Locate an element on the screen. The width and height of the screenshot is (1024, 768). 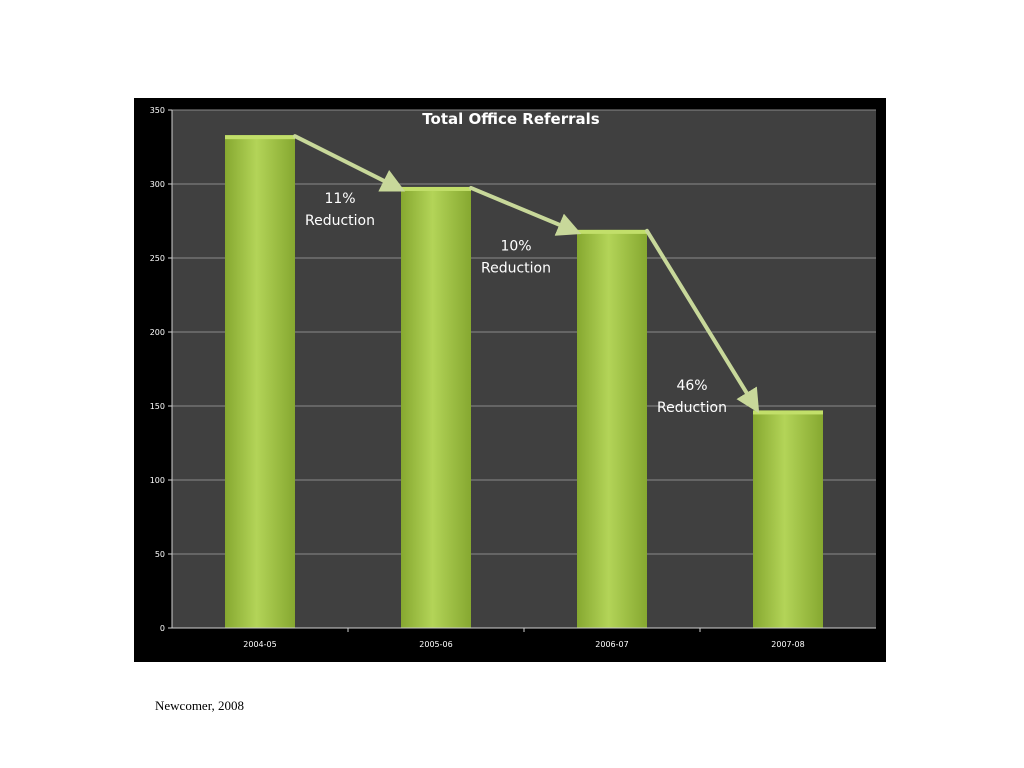
y-tick-label: 50 is located at coordinates (160, 554).